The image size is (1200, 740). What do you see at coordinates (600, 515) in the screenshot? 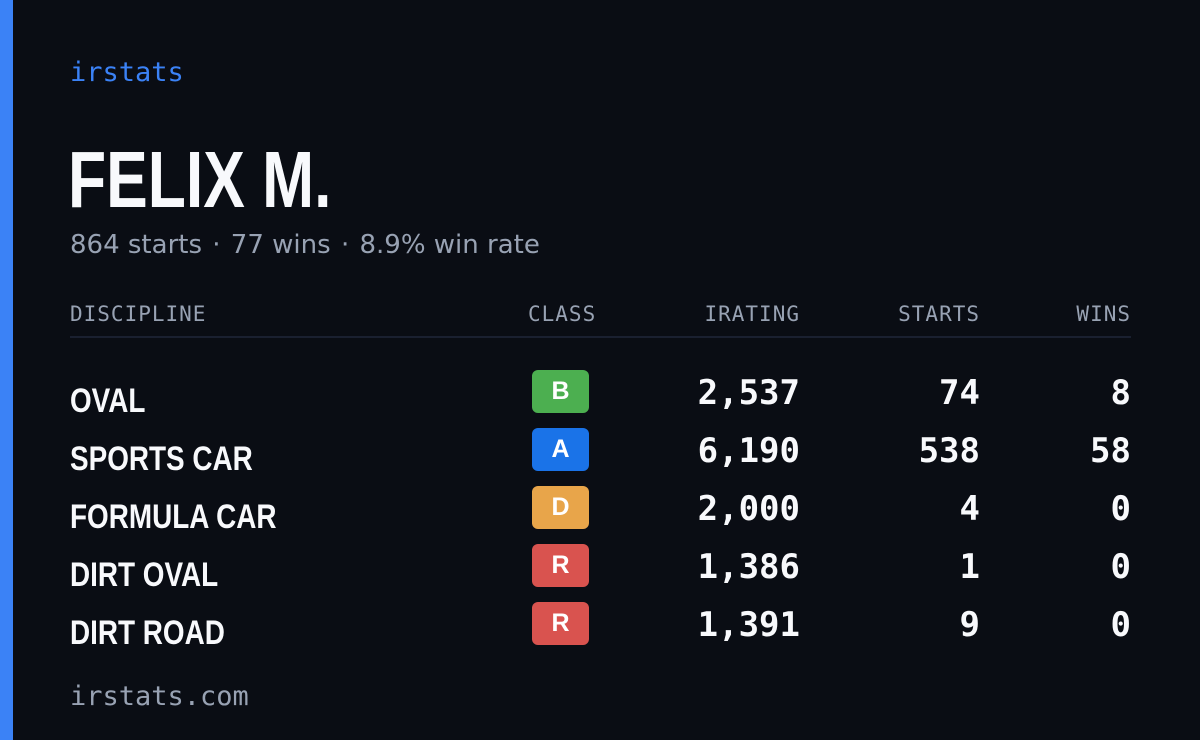
I see `table-row: FORMULA CAR D 2,000 4 0` at bounding box center [600, 515].